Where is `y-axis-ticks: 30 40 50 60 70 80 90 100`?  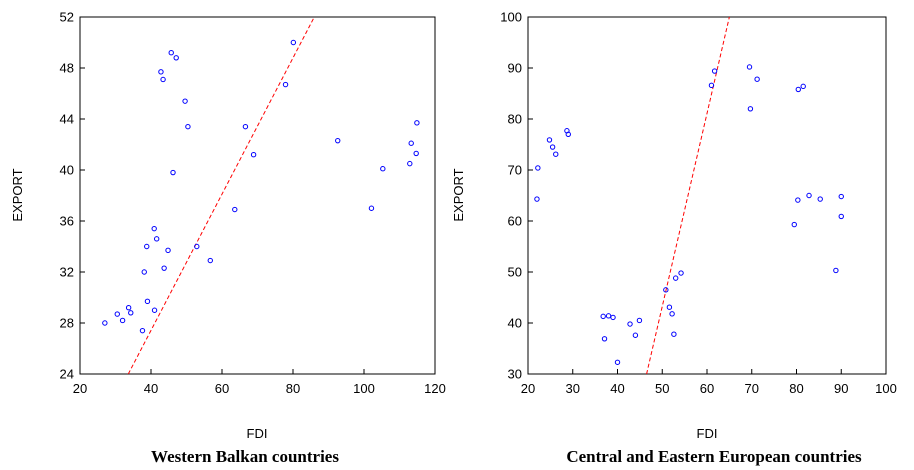 y-axis-ticks: 30 40 50 60 70 80 90 100 is located at coordinates (516, 196).